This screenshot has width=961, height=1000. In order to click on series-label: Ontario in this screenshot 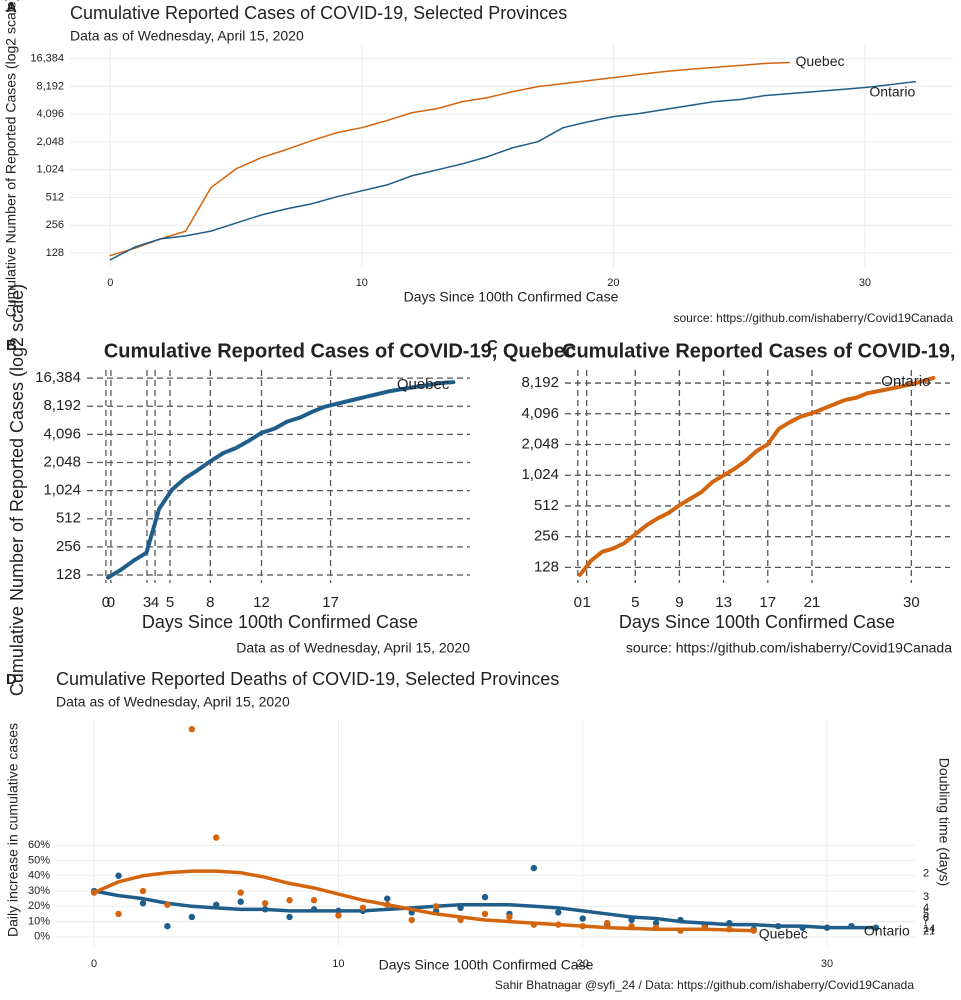, I will do `click(905, 381)`.